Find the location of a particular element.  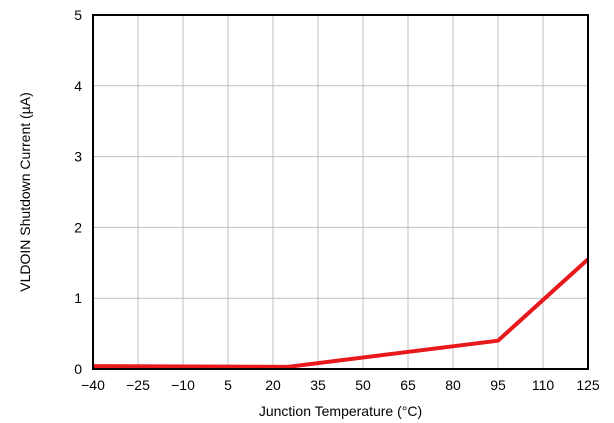

x-tick-label: 35 is located at coordinates (318, 385).